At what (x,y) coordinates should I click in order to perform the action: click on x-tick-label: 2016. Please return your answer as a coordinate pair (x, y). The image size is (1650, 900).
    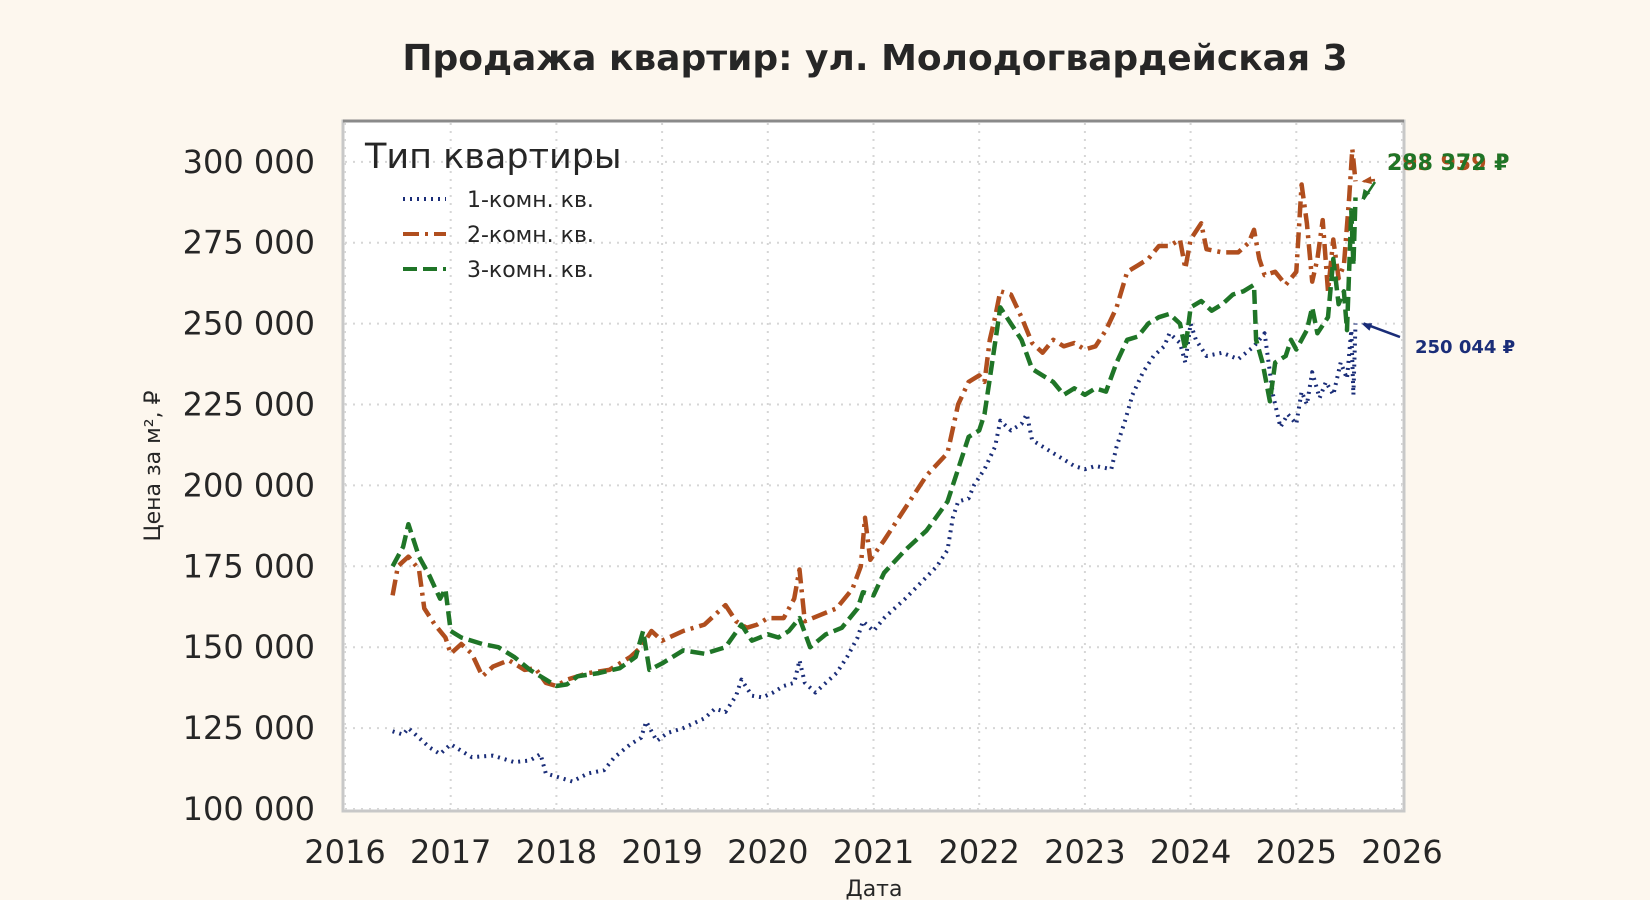
    Looking at the image, I should click on (344, 852).